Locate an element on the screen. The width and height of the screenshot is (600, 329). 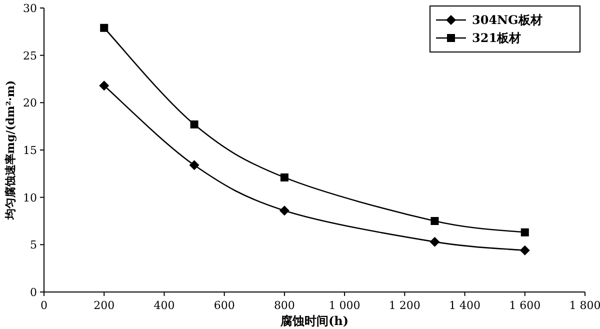
x-tick-label: 1 000 is located at coordinates (344, 305).